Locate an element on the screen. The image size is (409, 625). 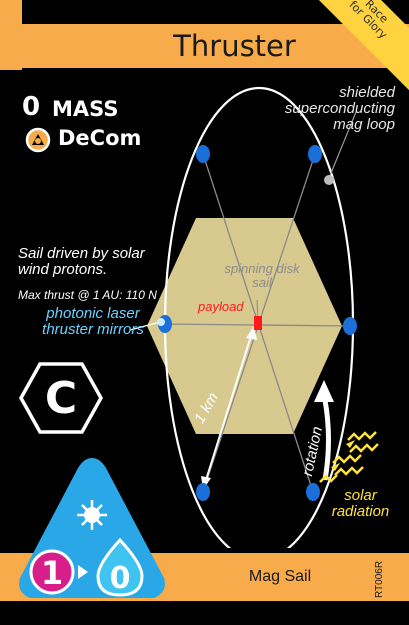
header-band is located at coordinates (208, 46).